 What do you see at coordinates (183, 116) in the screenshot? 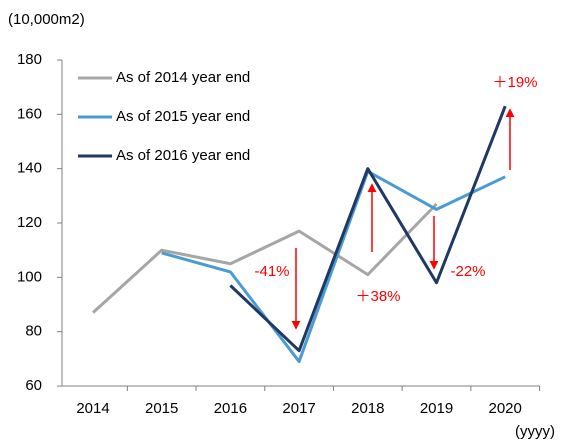
I see `legend-label: As of 2015 year end` at bounding box center [183, 116].